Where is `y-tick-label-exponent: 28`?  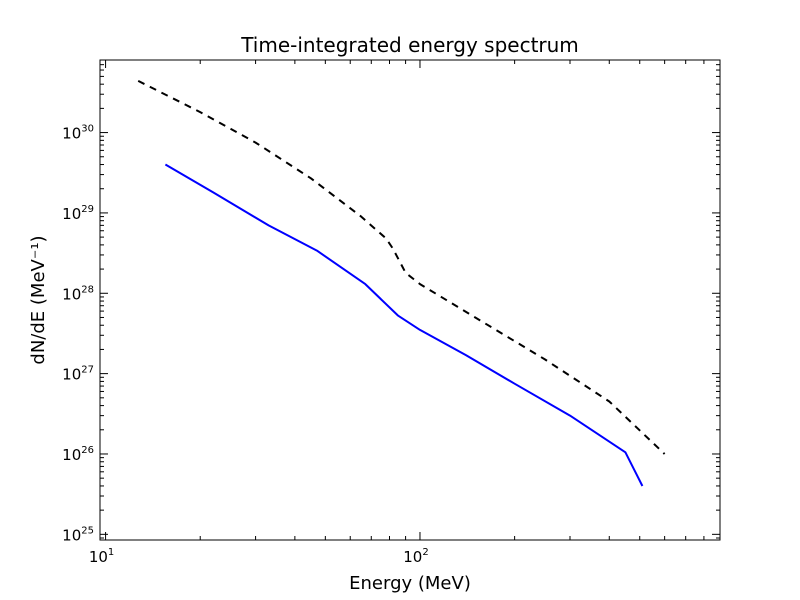
y-tick-label-exponent: 28 is located at coordinates (87, 289).